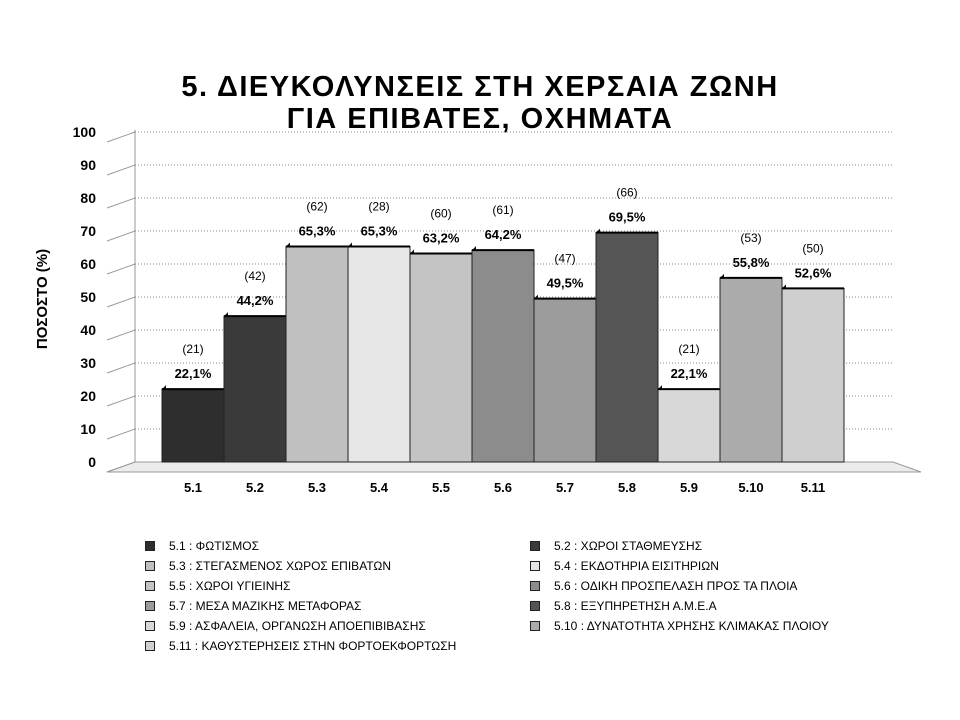  I want to click on count-label: (66), so click(626, 193).